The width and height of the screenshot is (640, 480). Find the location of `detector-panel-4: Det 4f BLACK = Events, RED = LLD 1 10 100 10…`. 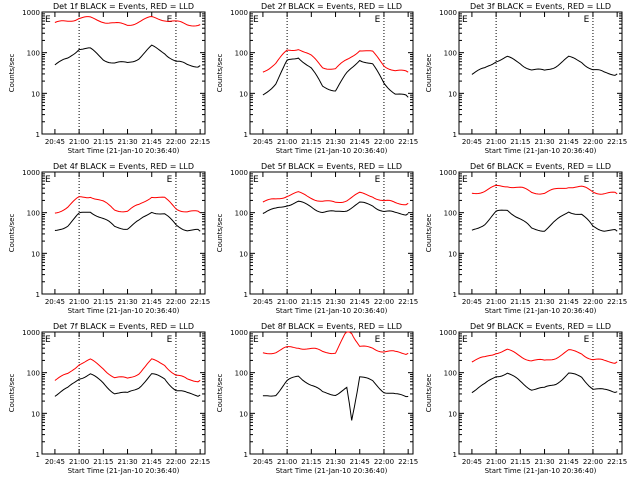

detector-panel-4: Det 4f BLACK = Events, RED = LLD 1 10 100 10… is located at coordinates (109, 238).